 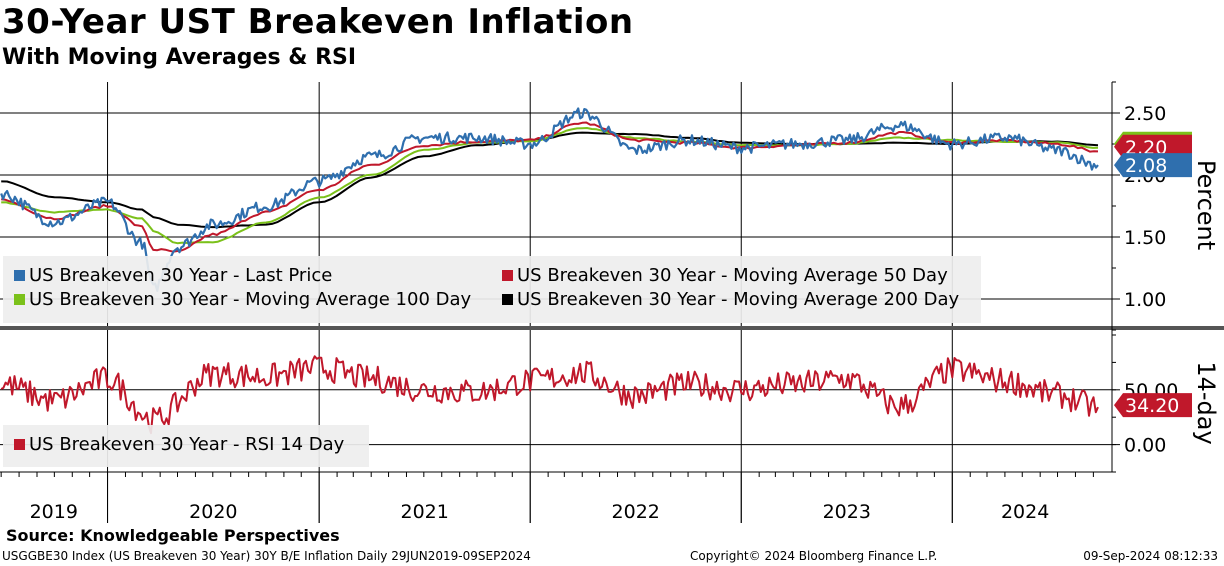 What do you see at coordinates (213, 512) in the screenshot?
I see `x-year-label: 2020` at bounding box center [213, 512].